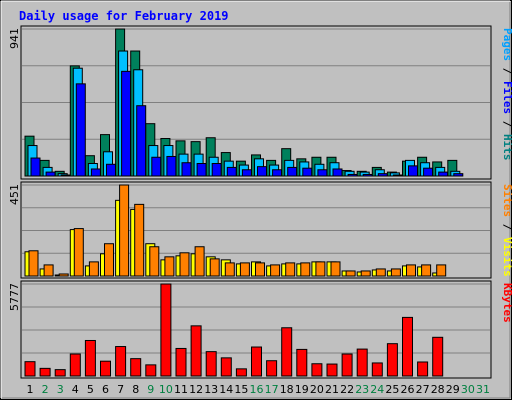 The image size is (512, 400). I want to click on x-tick-label: 21, so click(332, 389).